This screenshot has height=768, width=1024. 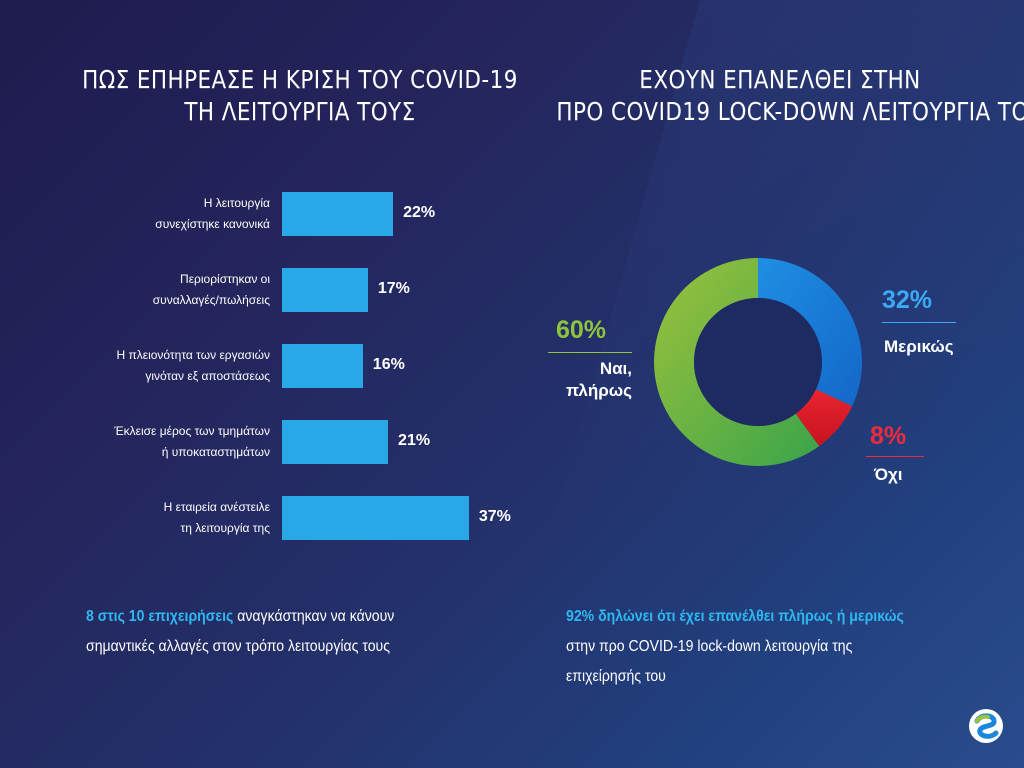 What do you see at coordinates (314, 616) in the screenshot?
I see `left-note-text-1: αναγκάστηκαν να κάνουν` at bounding box center [314, 616].